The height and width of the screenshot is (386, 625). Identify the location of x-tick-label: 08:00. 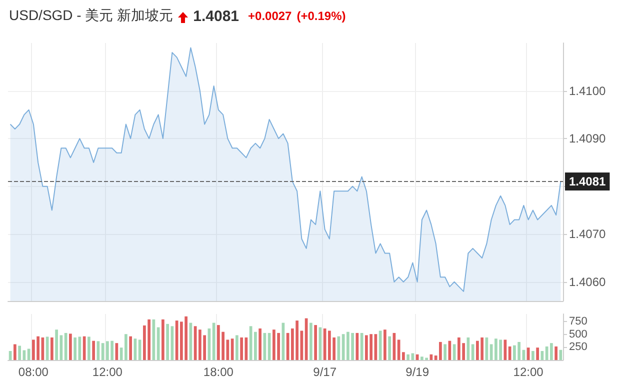
(33, 372).